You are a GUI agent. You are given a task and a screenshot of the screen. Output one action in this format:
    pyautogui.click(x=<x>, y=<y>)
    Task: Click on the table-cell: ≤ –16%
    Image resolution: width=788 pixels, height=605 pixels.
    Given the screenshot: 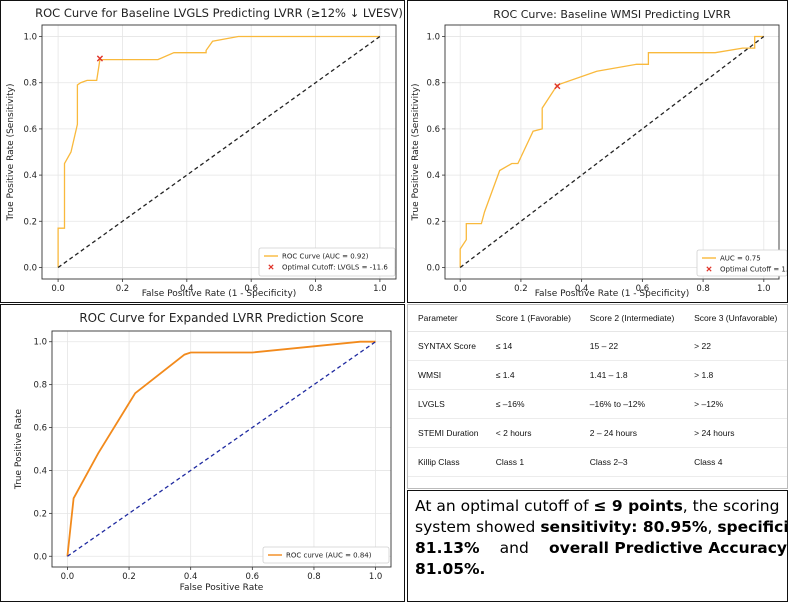 What is the action you would take?
    pyautogui.click(x=532, y=404)
    